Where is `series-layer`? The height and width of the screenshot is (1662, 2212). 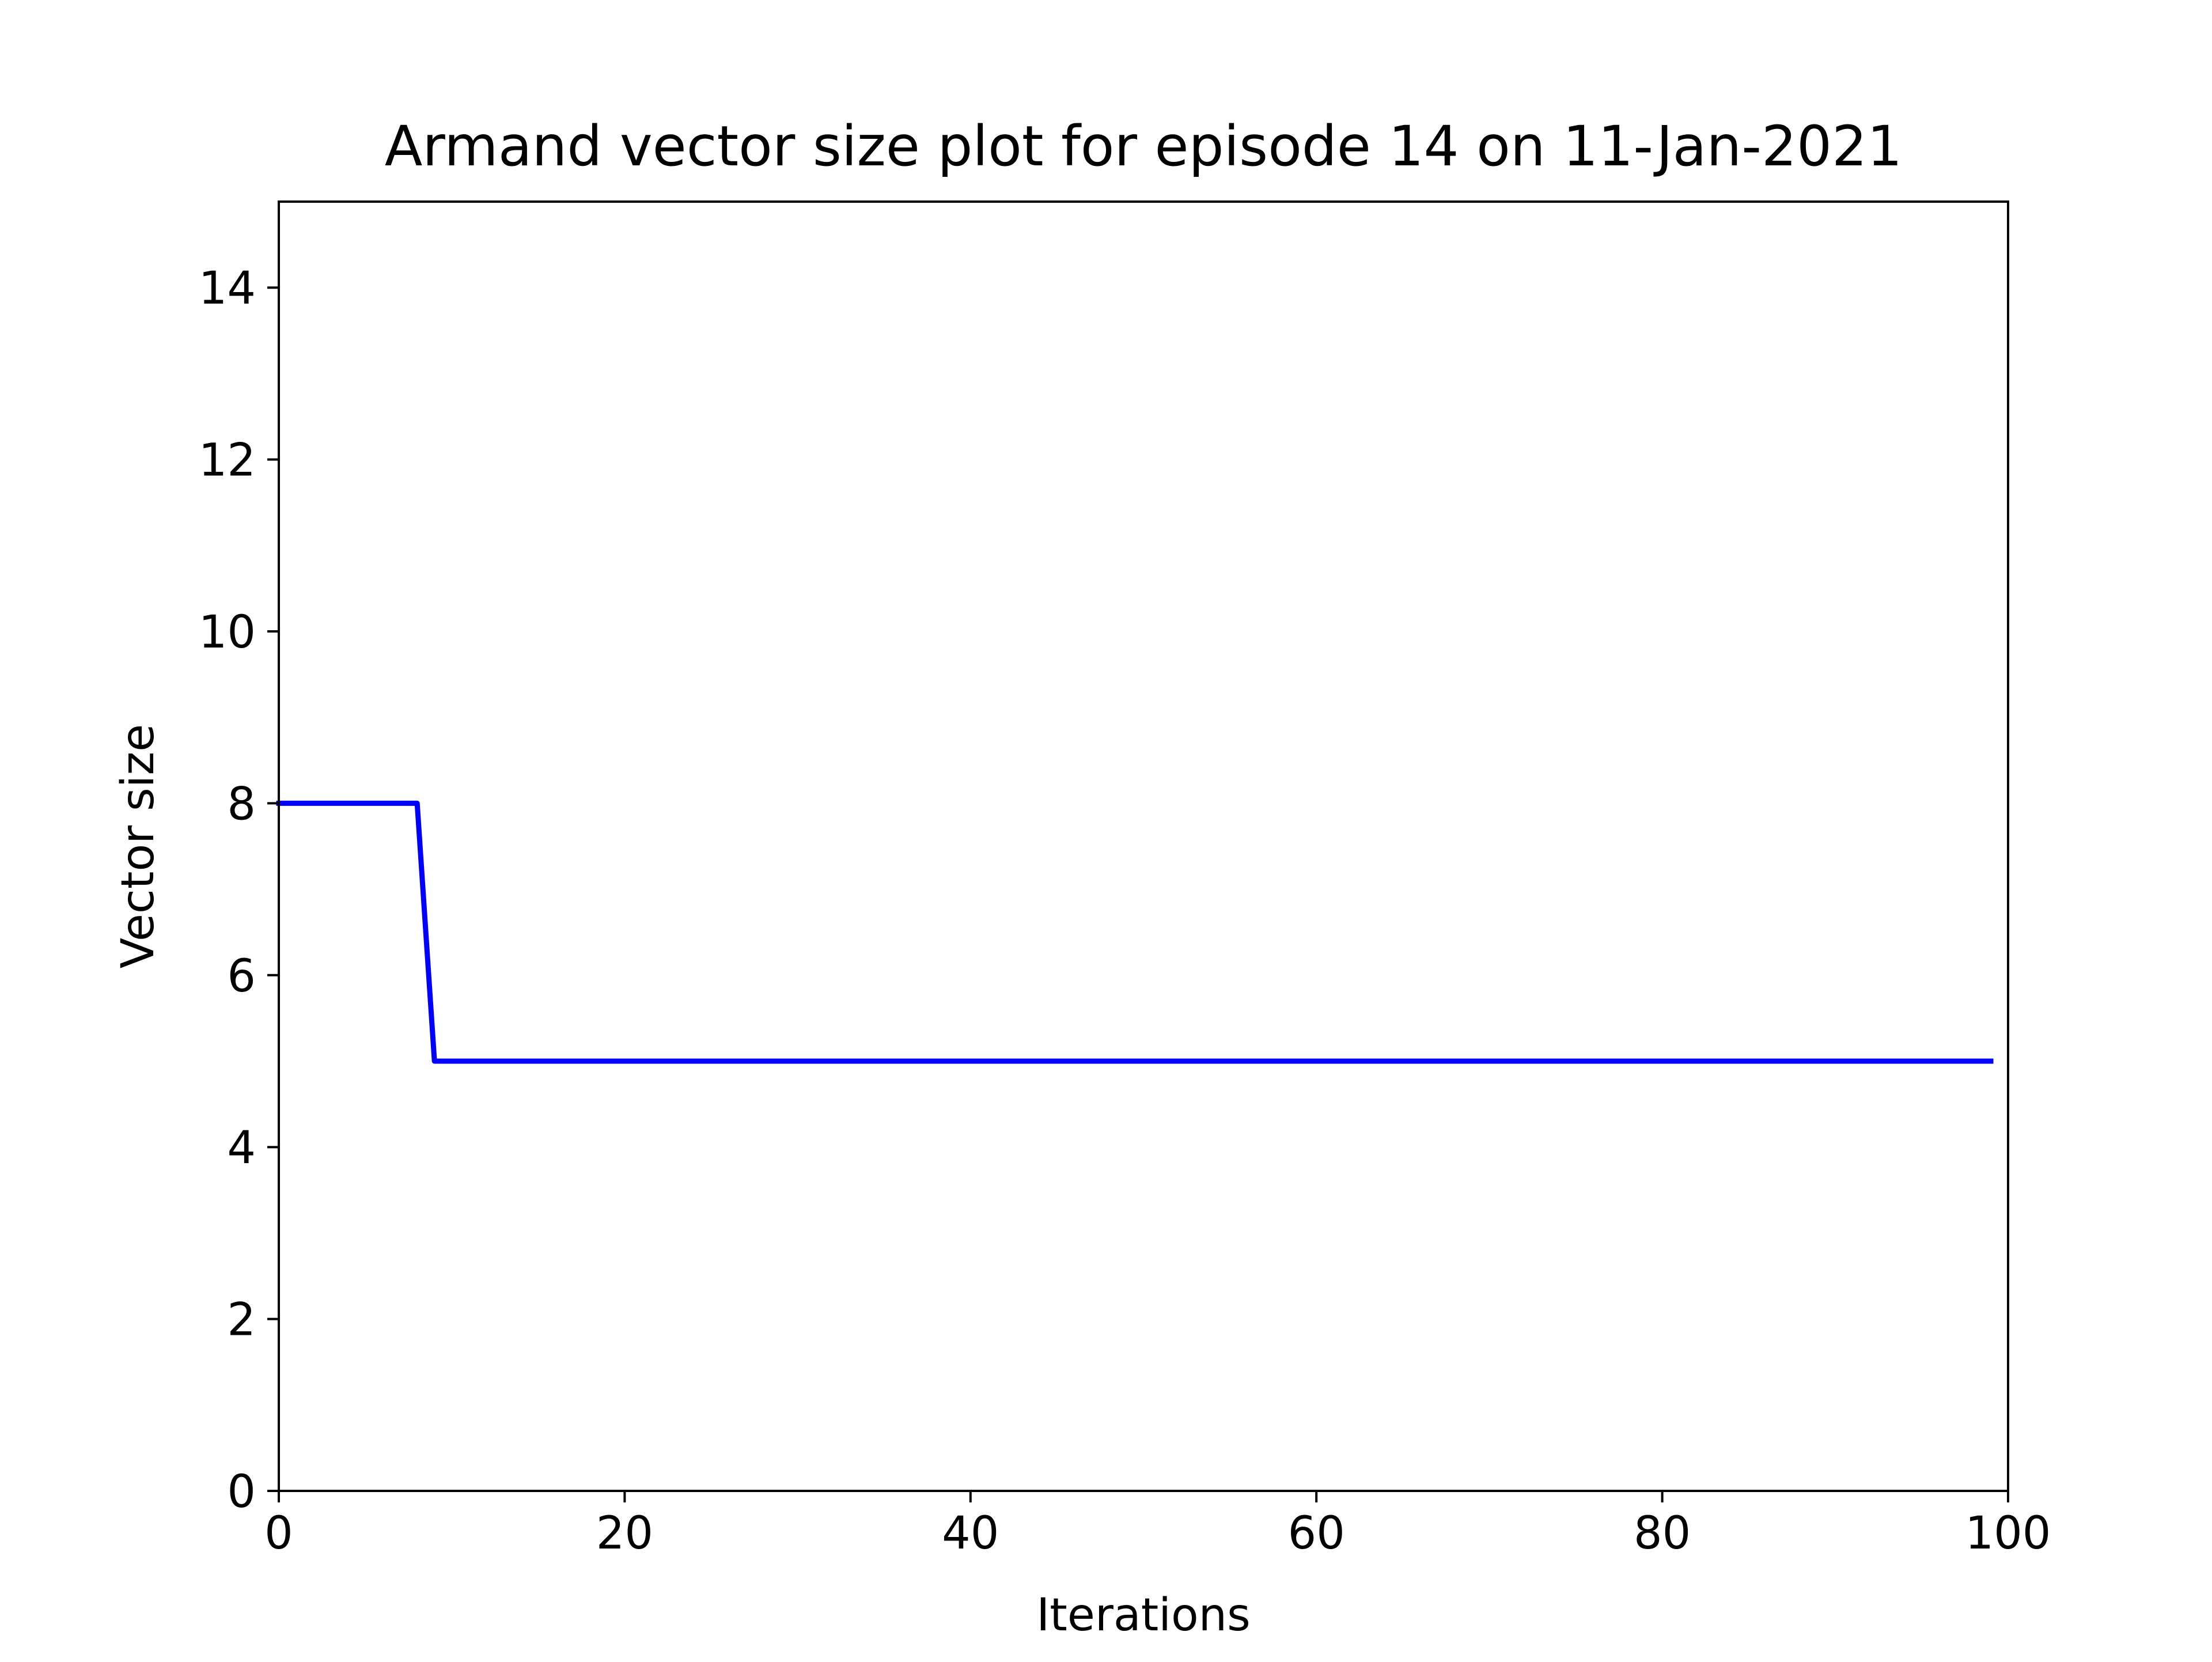
series-layer is located at coordinates (1135, 932).